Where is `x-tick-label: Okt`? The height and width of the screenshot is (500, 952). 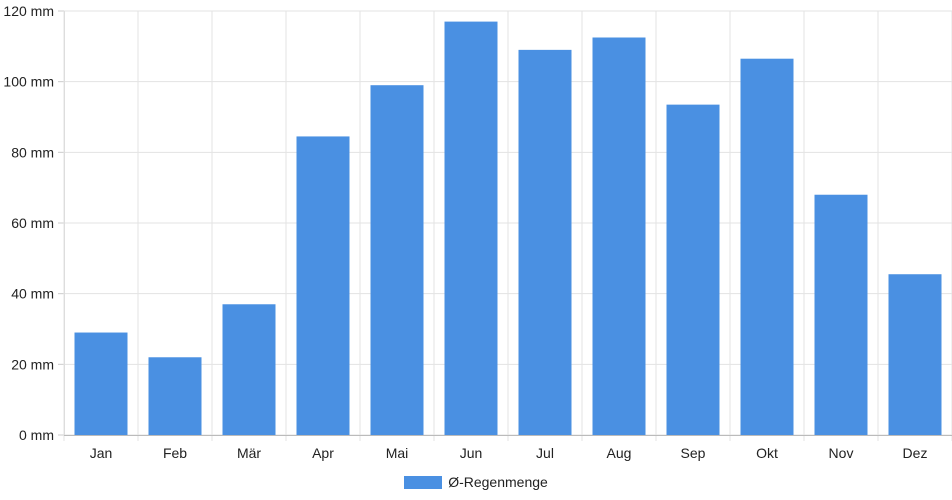
x-tick-label: Okt is located at coordinates (767, 453).